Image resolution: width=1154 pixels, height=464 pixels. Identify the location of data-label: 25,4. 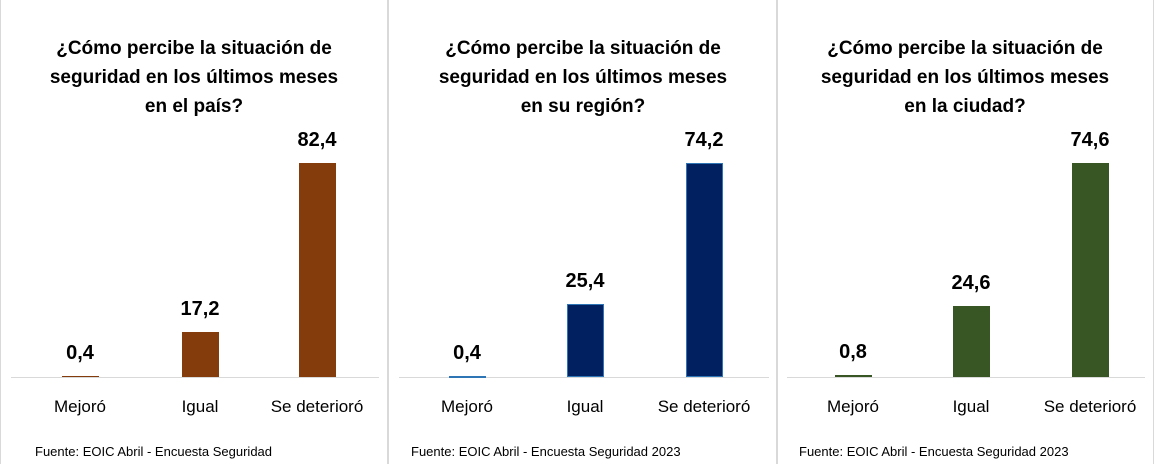
(585, 280).